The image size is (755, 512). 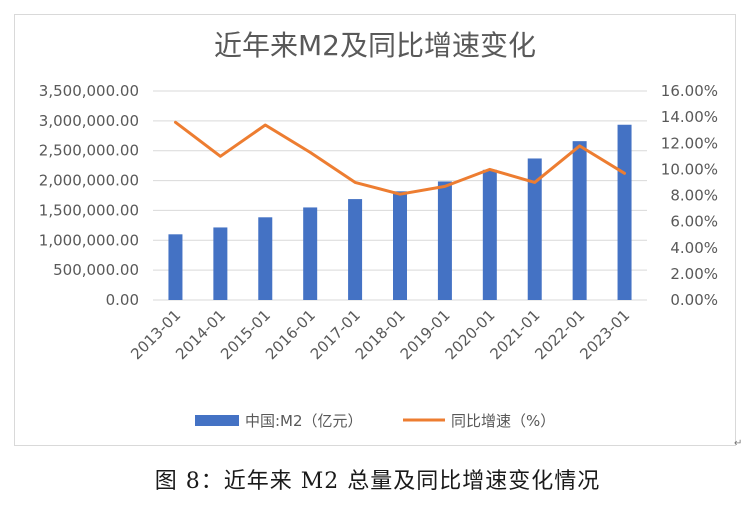 I want to click on right-tick-label: 12.00%, so click(x=689, y=143).